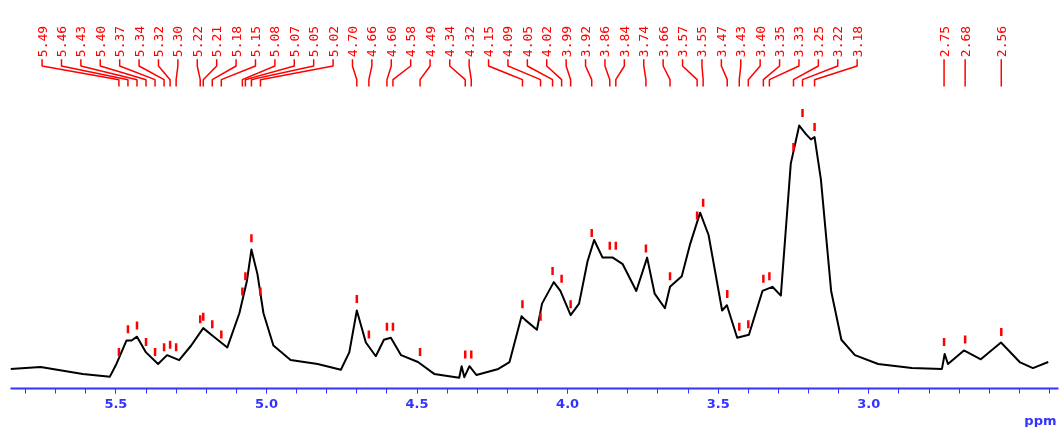  What do you see at coordinates (333, 41) in the screenshot?
I see `annotation: 5.02` at bounding box center [333, 41].